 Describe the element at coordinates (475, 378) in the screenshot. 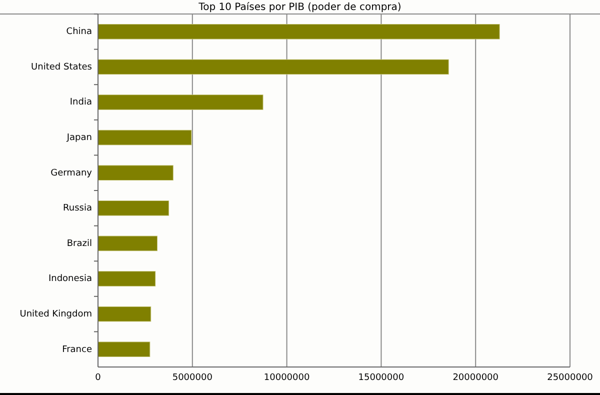

I see `x-tick-label: 20000000` at that location.